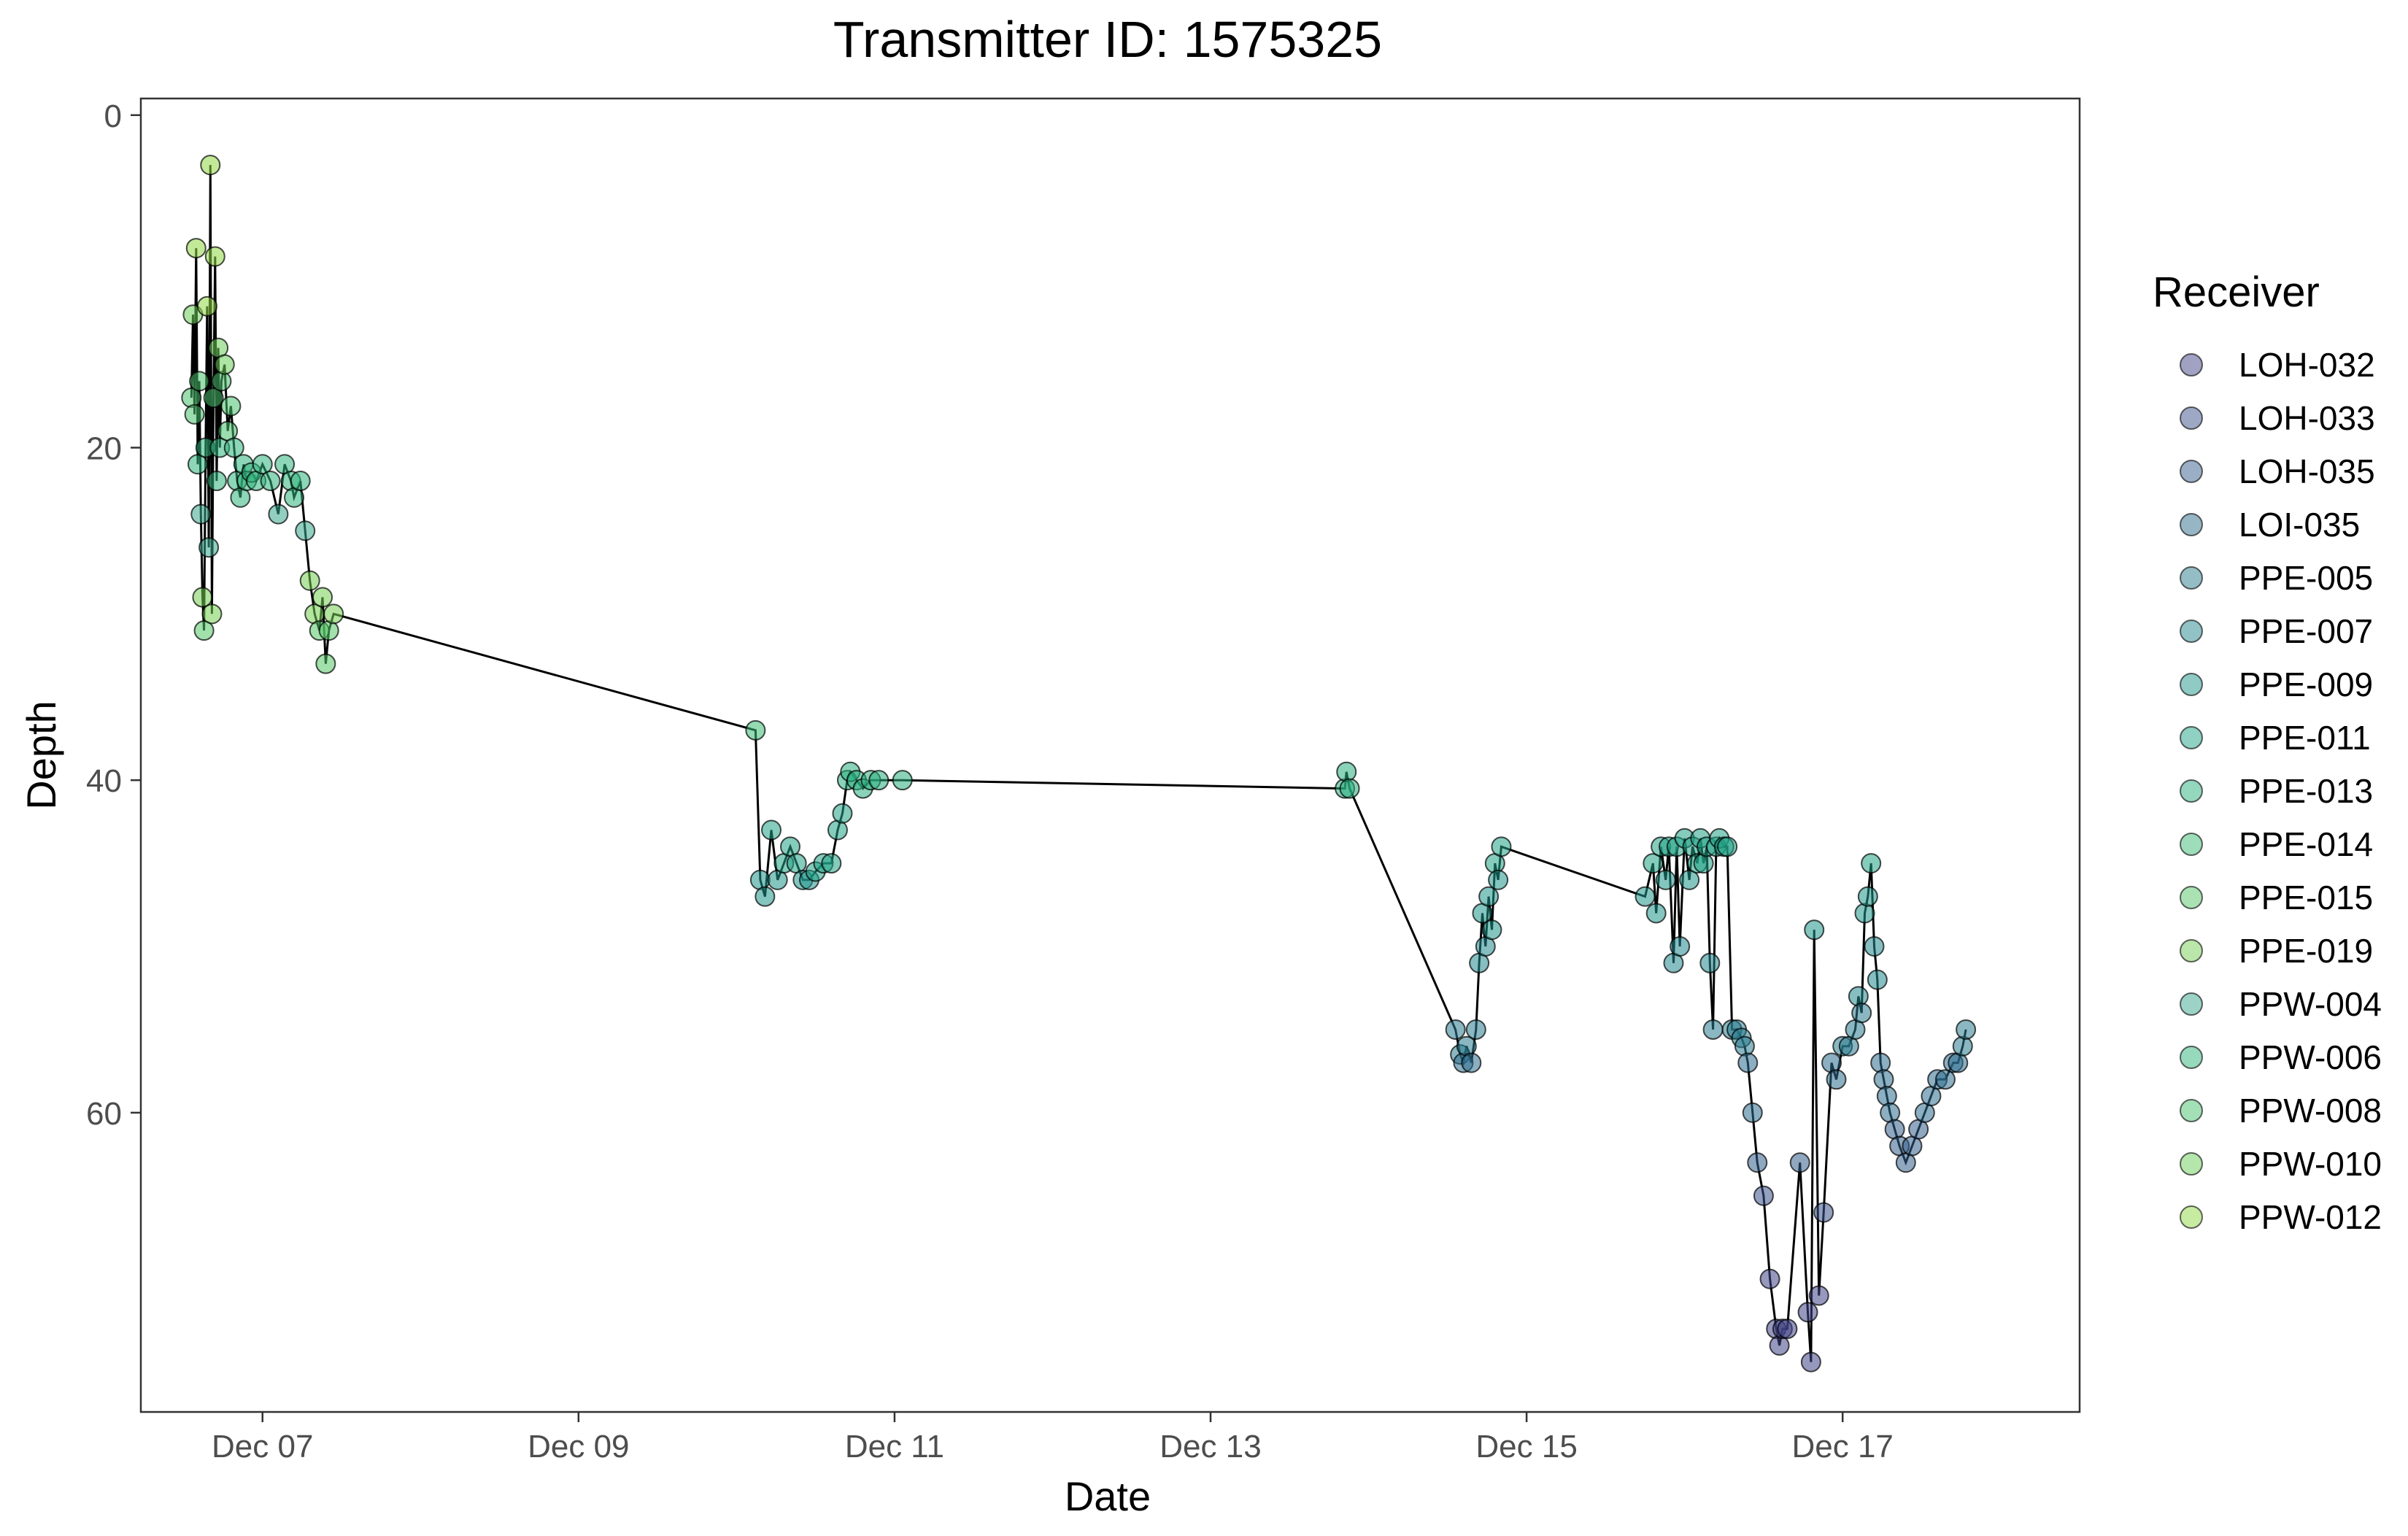 This screenshot has height=1536, width=2408. I want to click on x-tick-label: Dec 17, so click(1842, 1446).